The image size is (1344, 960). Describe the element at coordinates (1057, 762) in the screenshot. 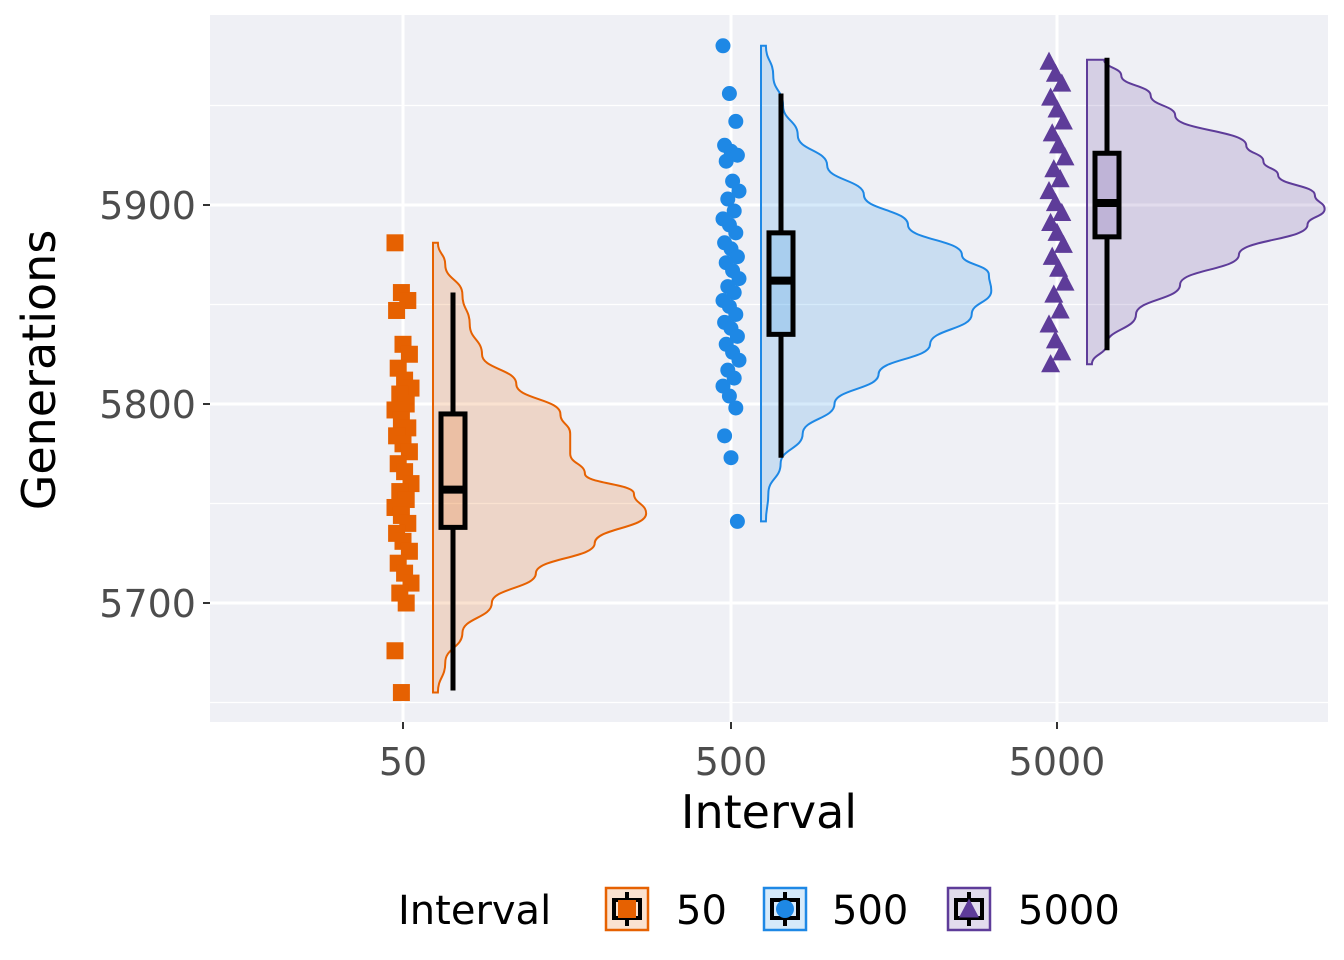

I see `x-tick-label: 5000` at that location.